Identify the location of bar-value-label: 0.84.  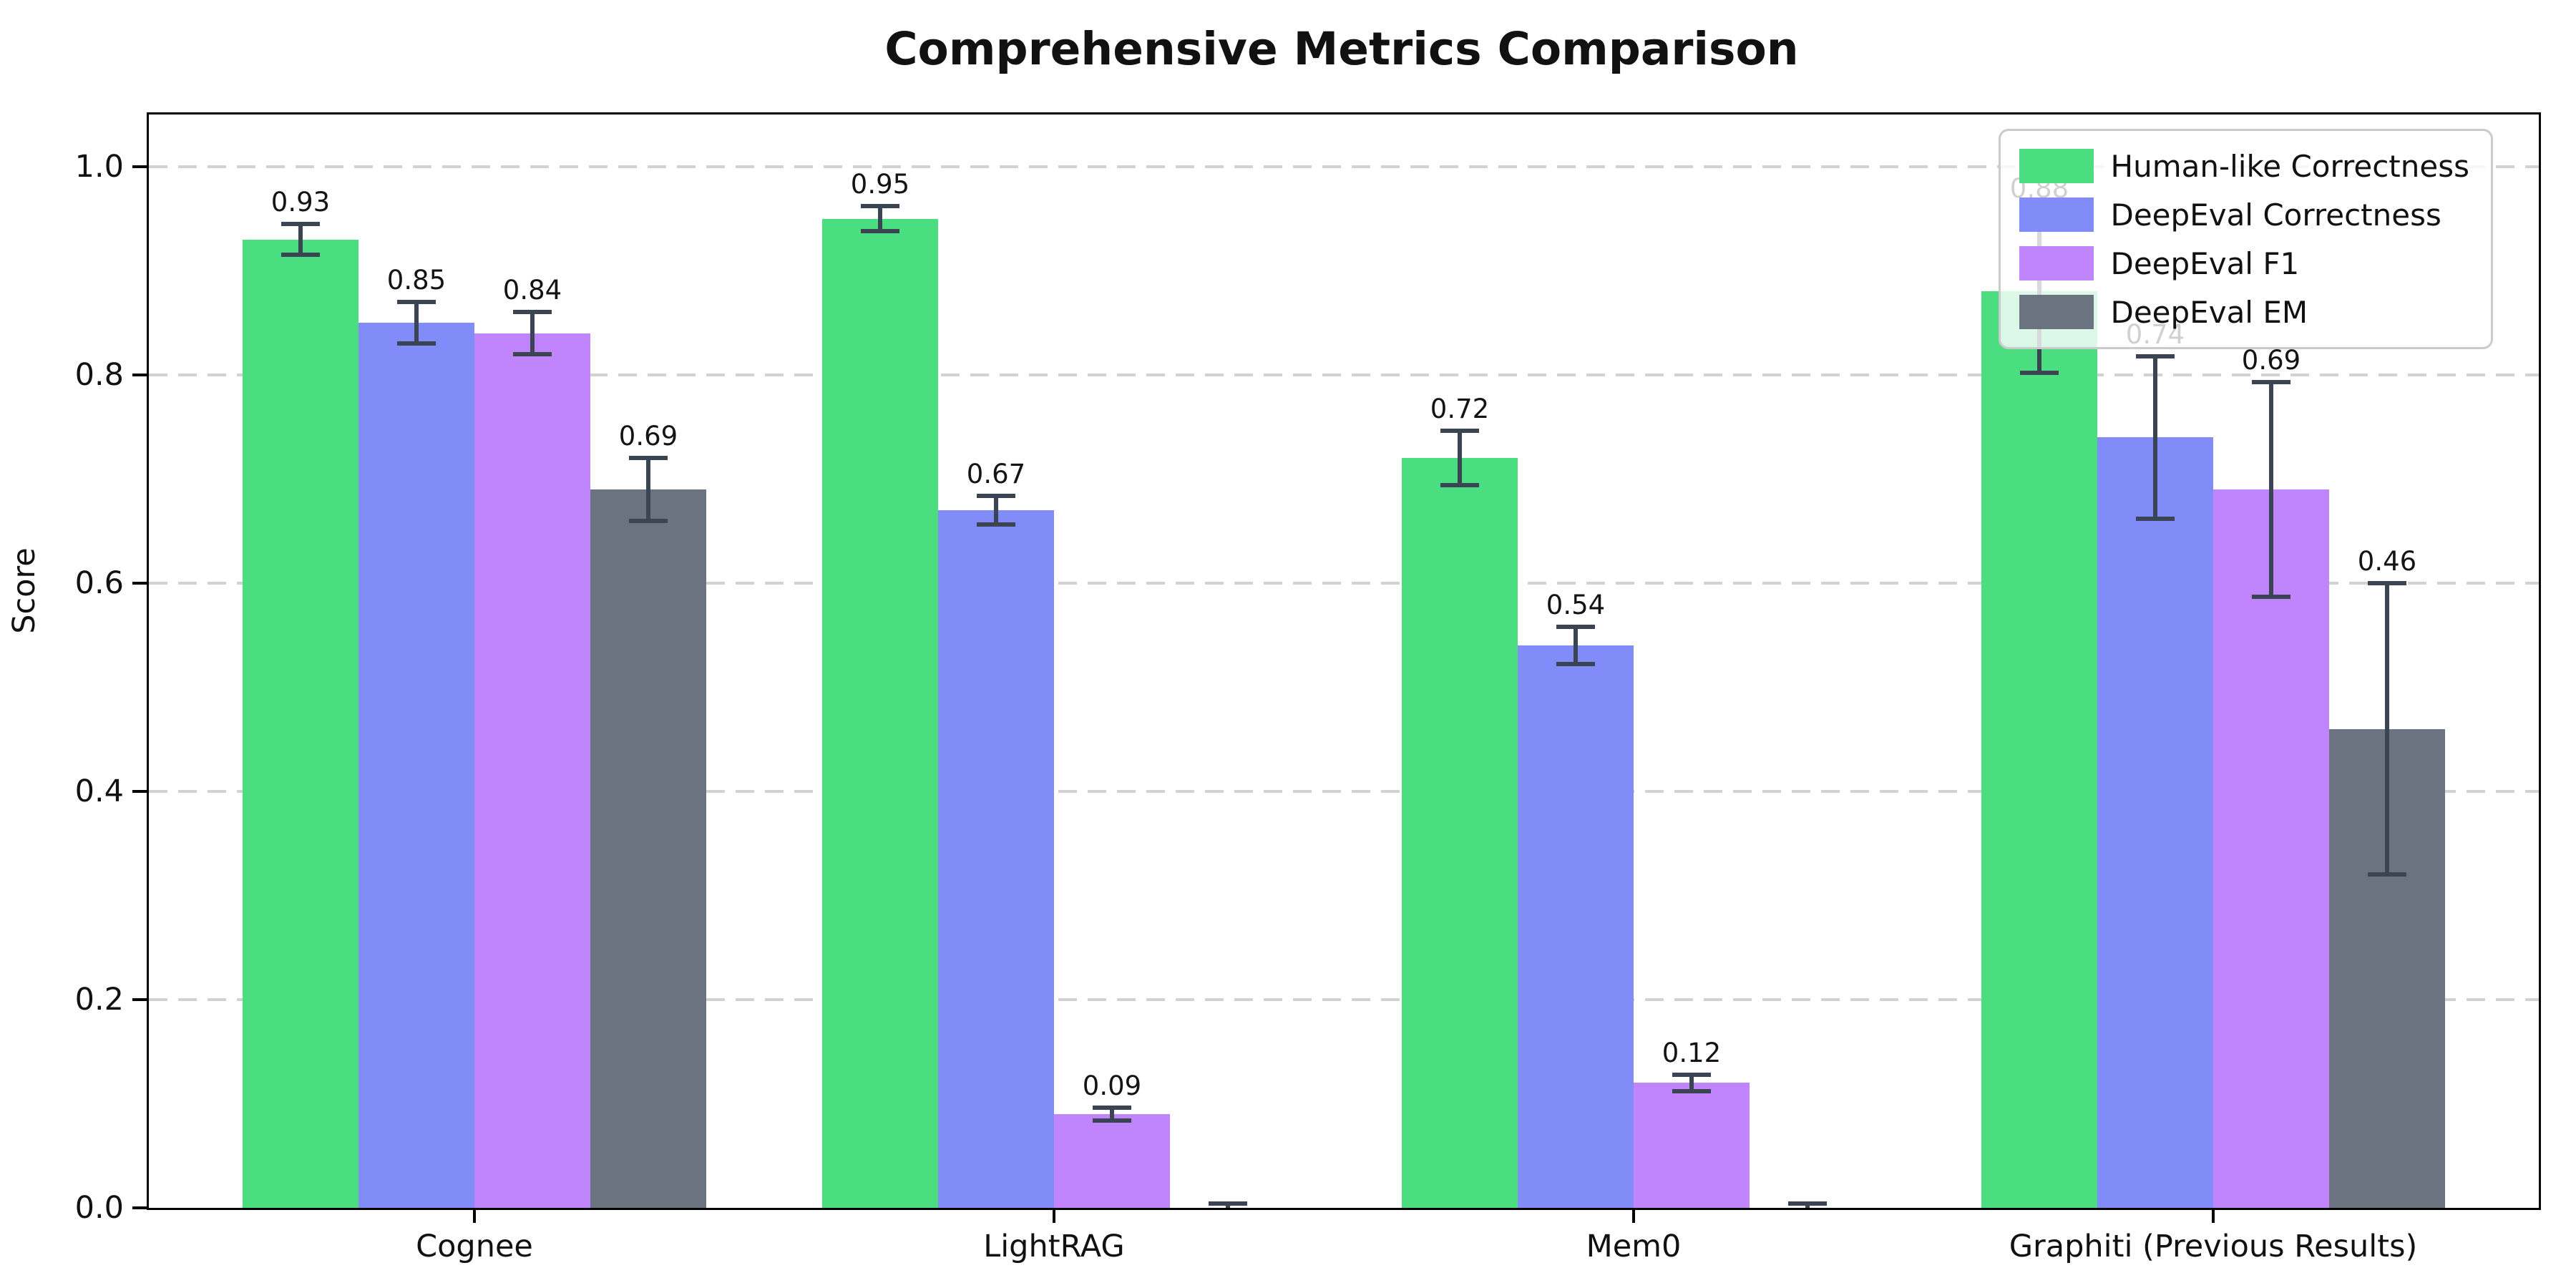
(532, 290).